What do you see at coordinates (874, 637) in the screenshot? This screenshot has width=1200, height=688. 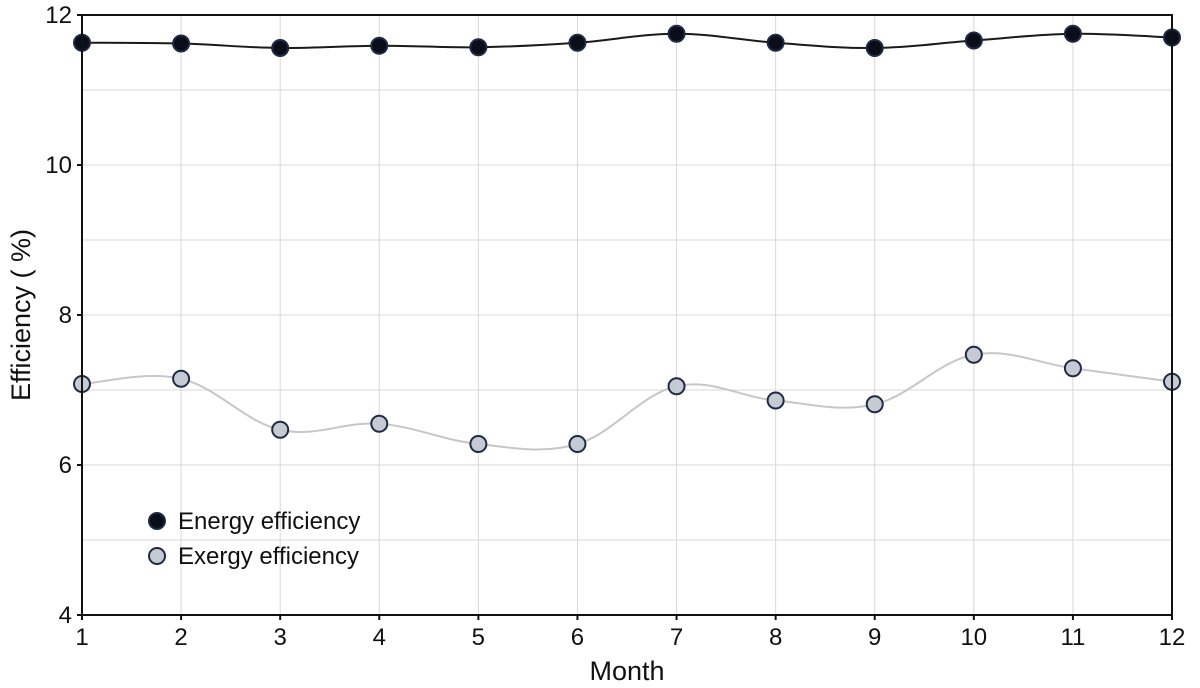 I see `x-axis-tick-label: 9` at bounding box center [874, 637].